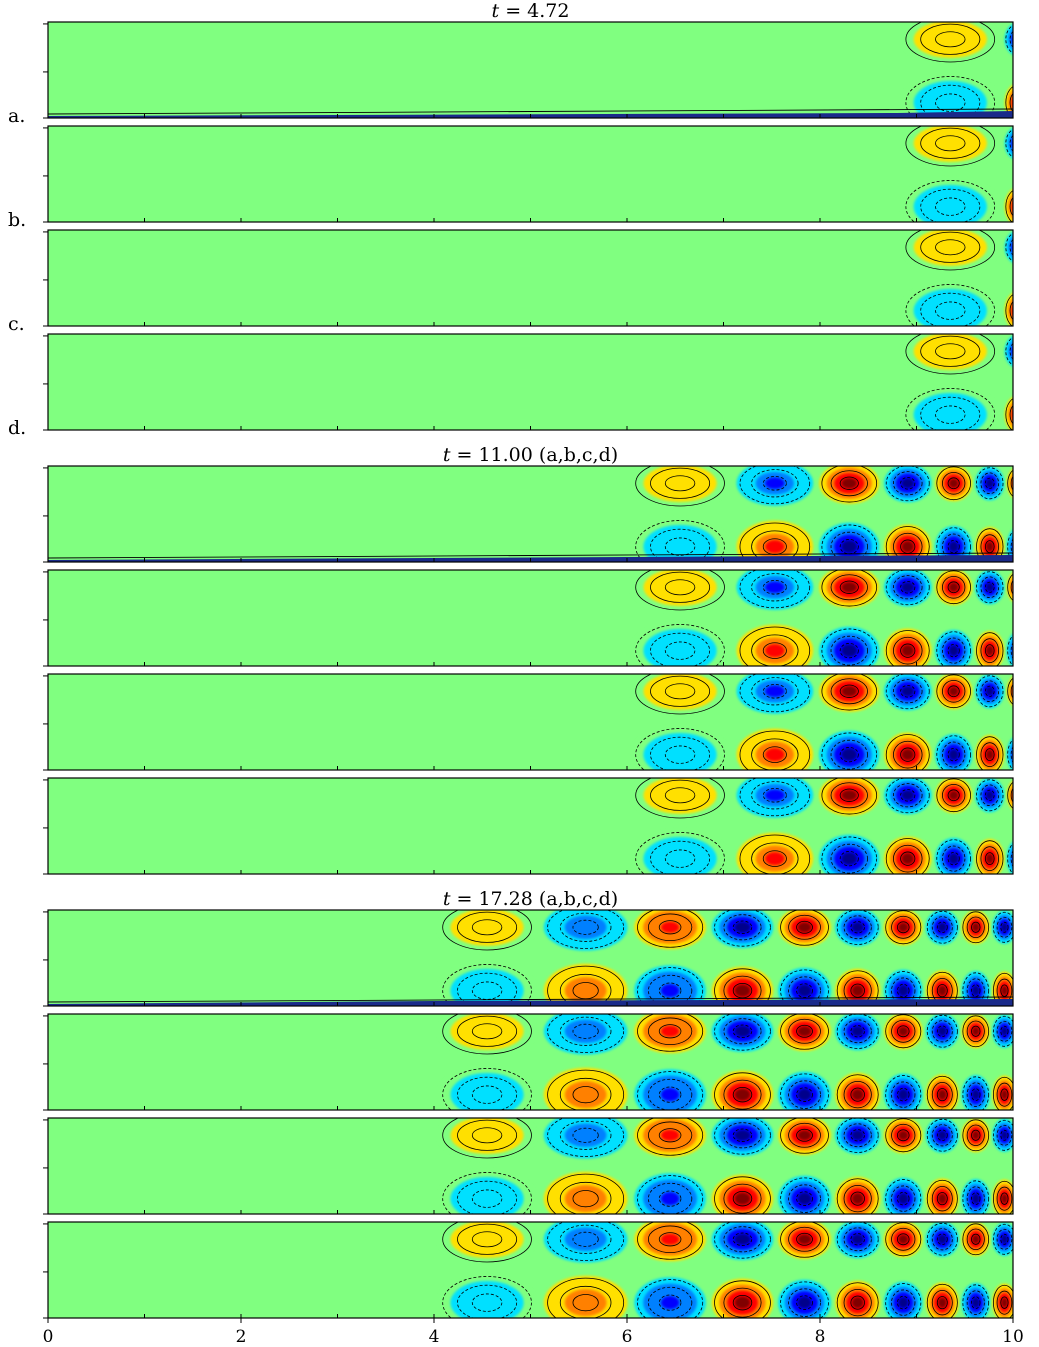  I want to click on title-equals: =, so click(464, 899).